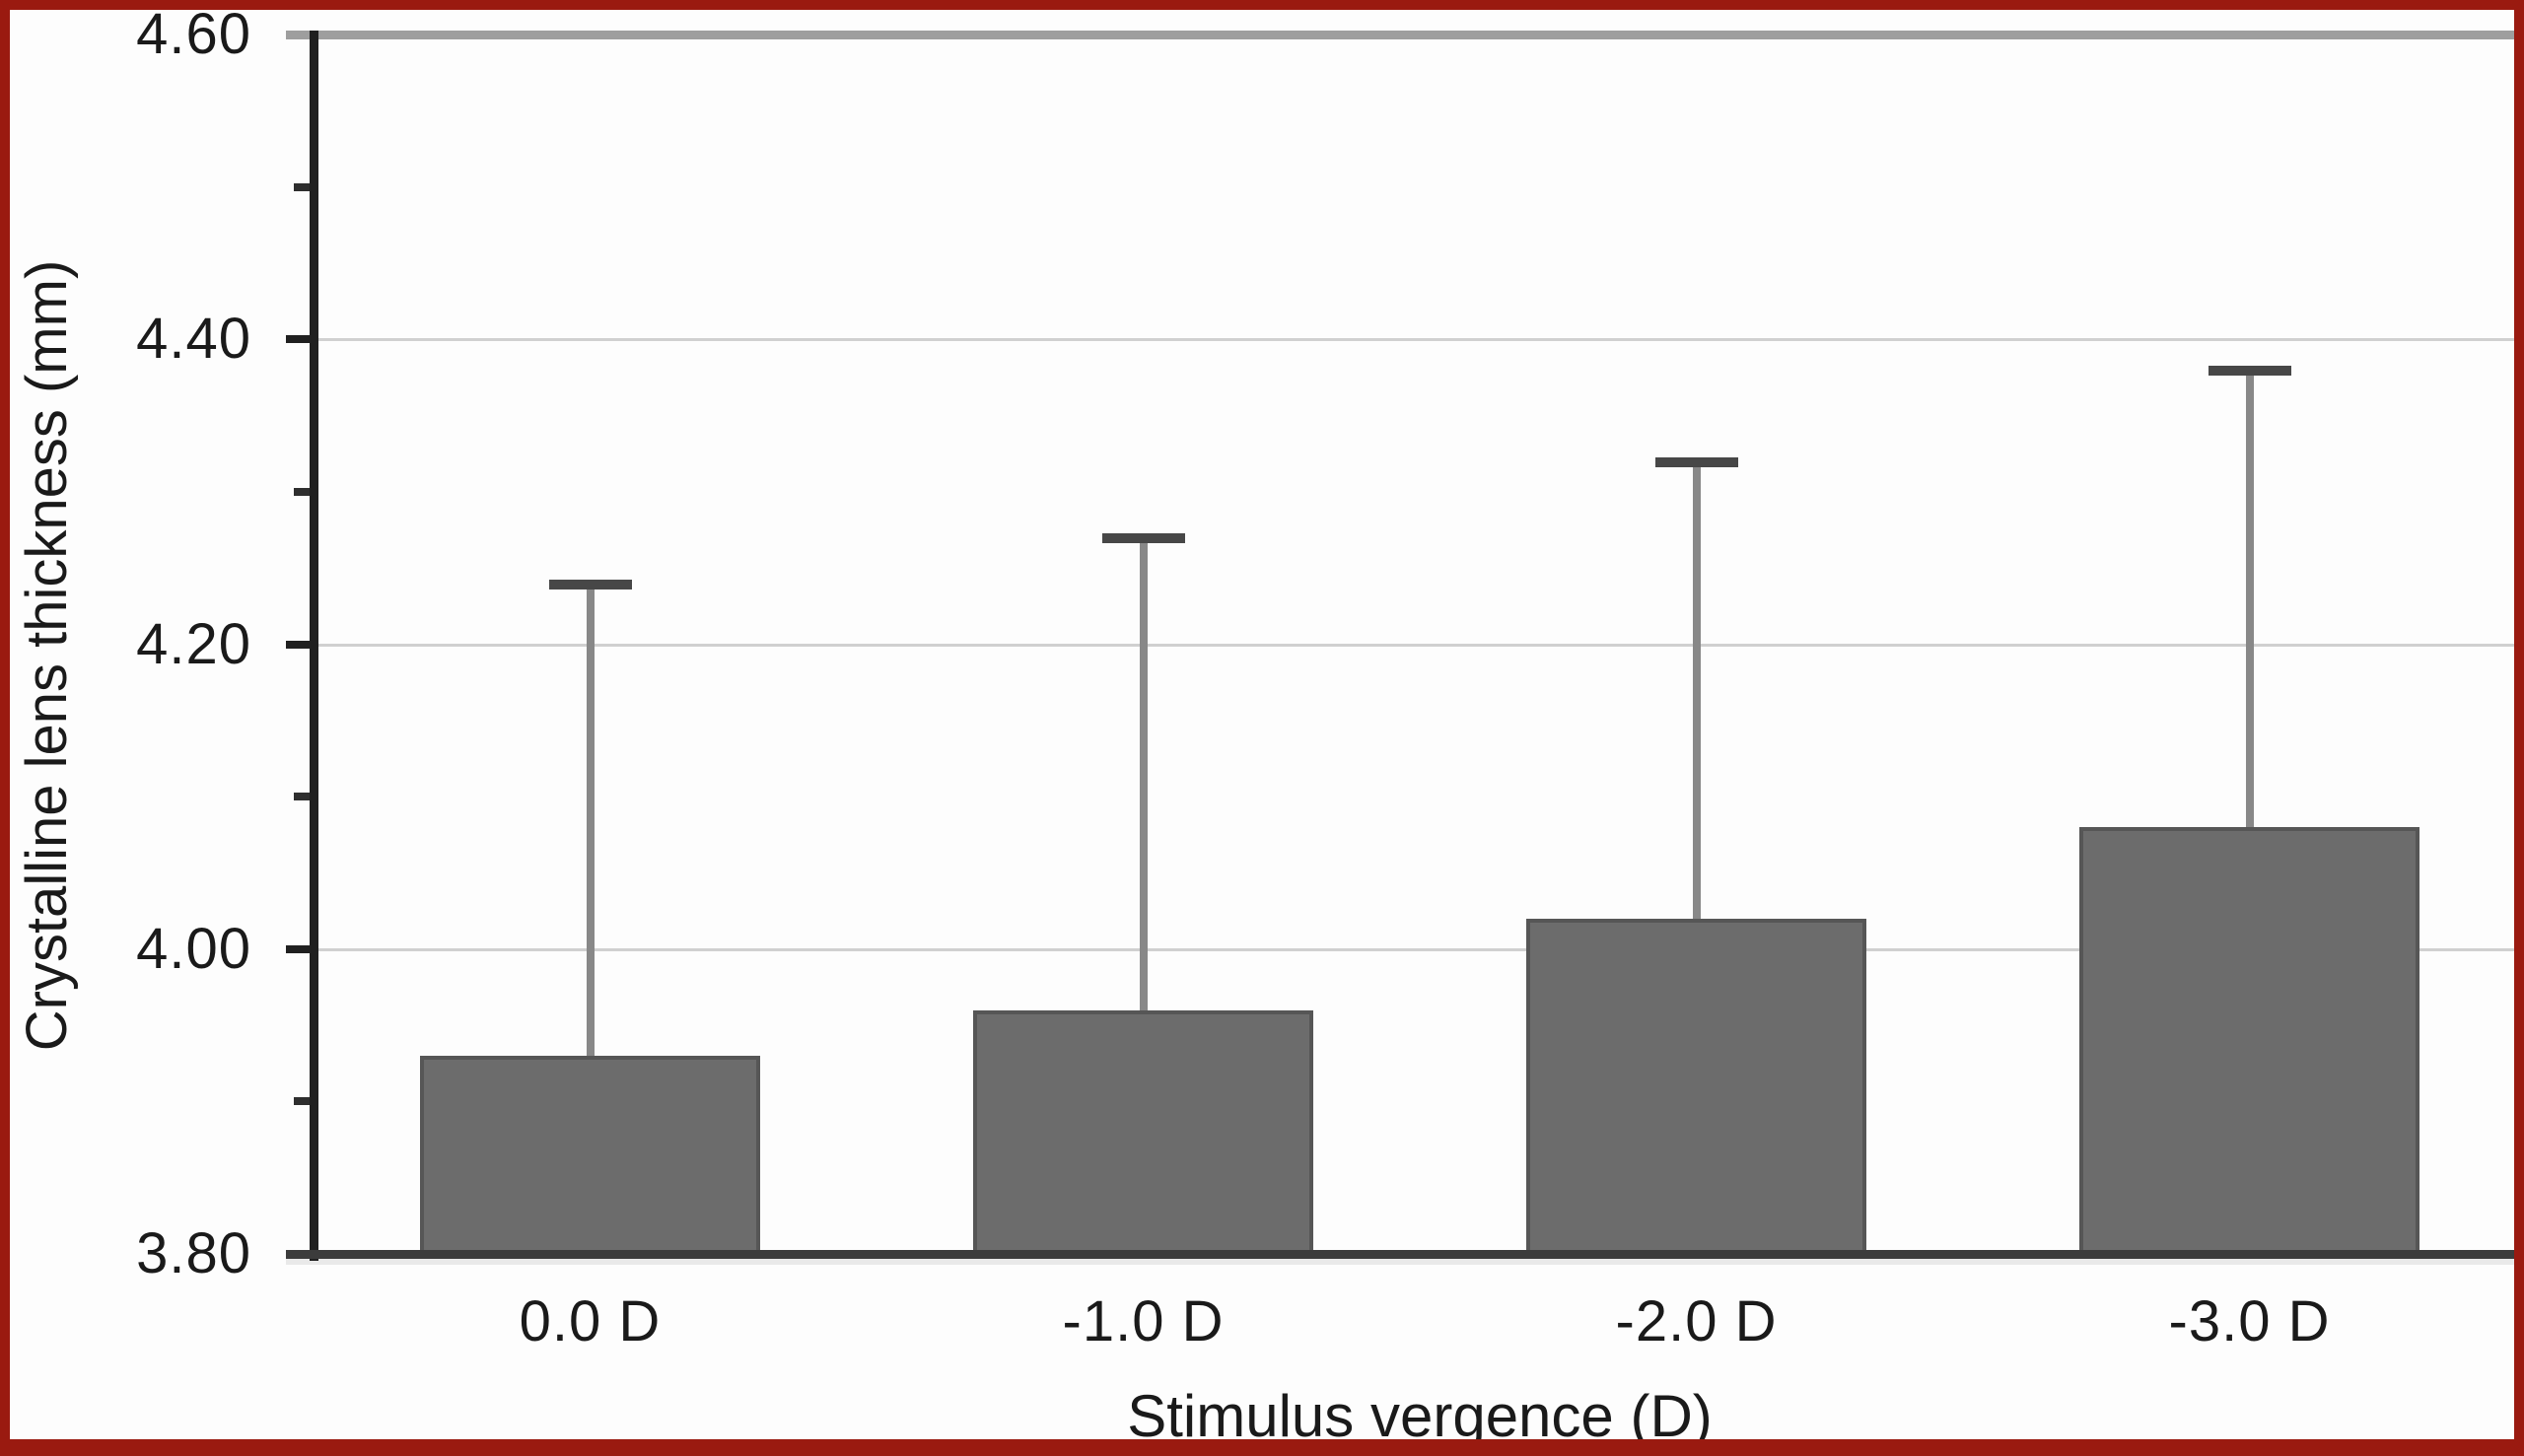 The image size is (2524, 1456). What do you see at coordinates (1420, 1416) in the screenshot?
I see `x-axis-title: Stimulus vergence (D)` at bounding box center [1420, 1416].